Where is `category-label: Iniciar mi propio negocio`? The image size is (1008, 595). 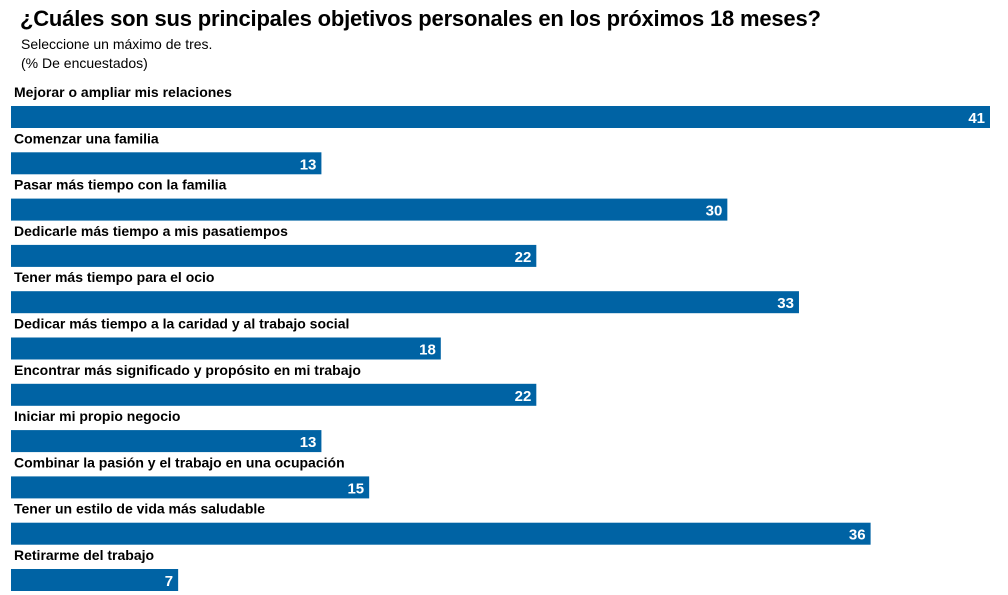
category-label: Iniciar mi propio negocio is located at coordinates (97, 416).